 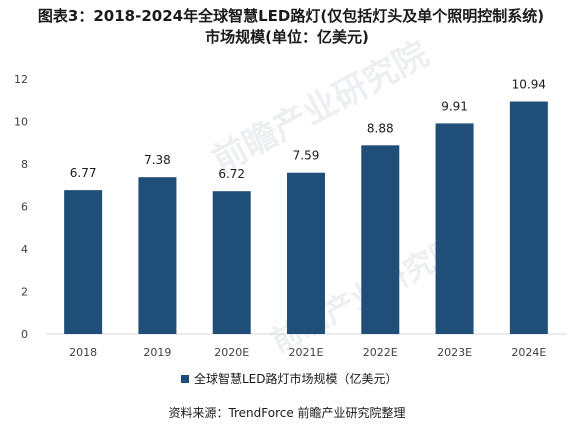 What do you see at coordinates (231, 352) in the screenshot?
I see `x-tick-label: 2020E` at bounding box center [231, 352].